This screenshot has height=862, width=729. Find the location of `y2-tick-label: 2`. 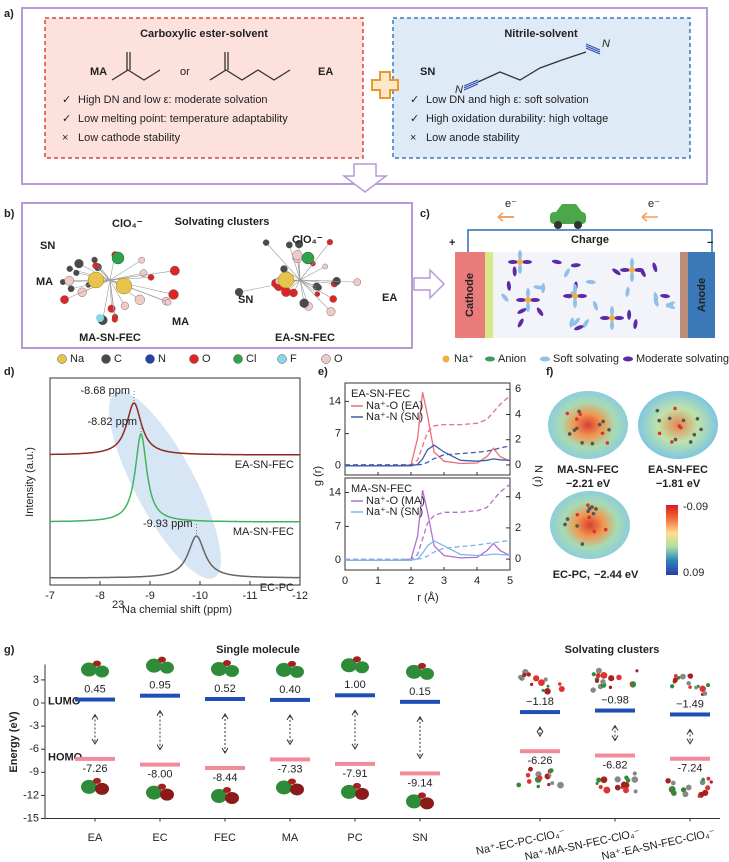

y2-tick-label: 2 is located at coordinates (518, 528).